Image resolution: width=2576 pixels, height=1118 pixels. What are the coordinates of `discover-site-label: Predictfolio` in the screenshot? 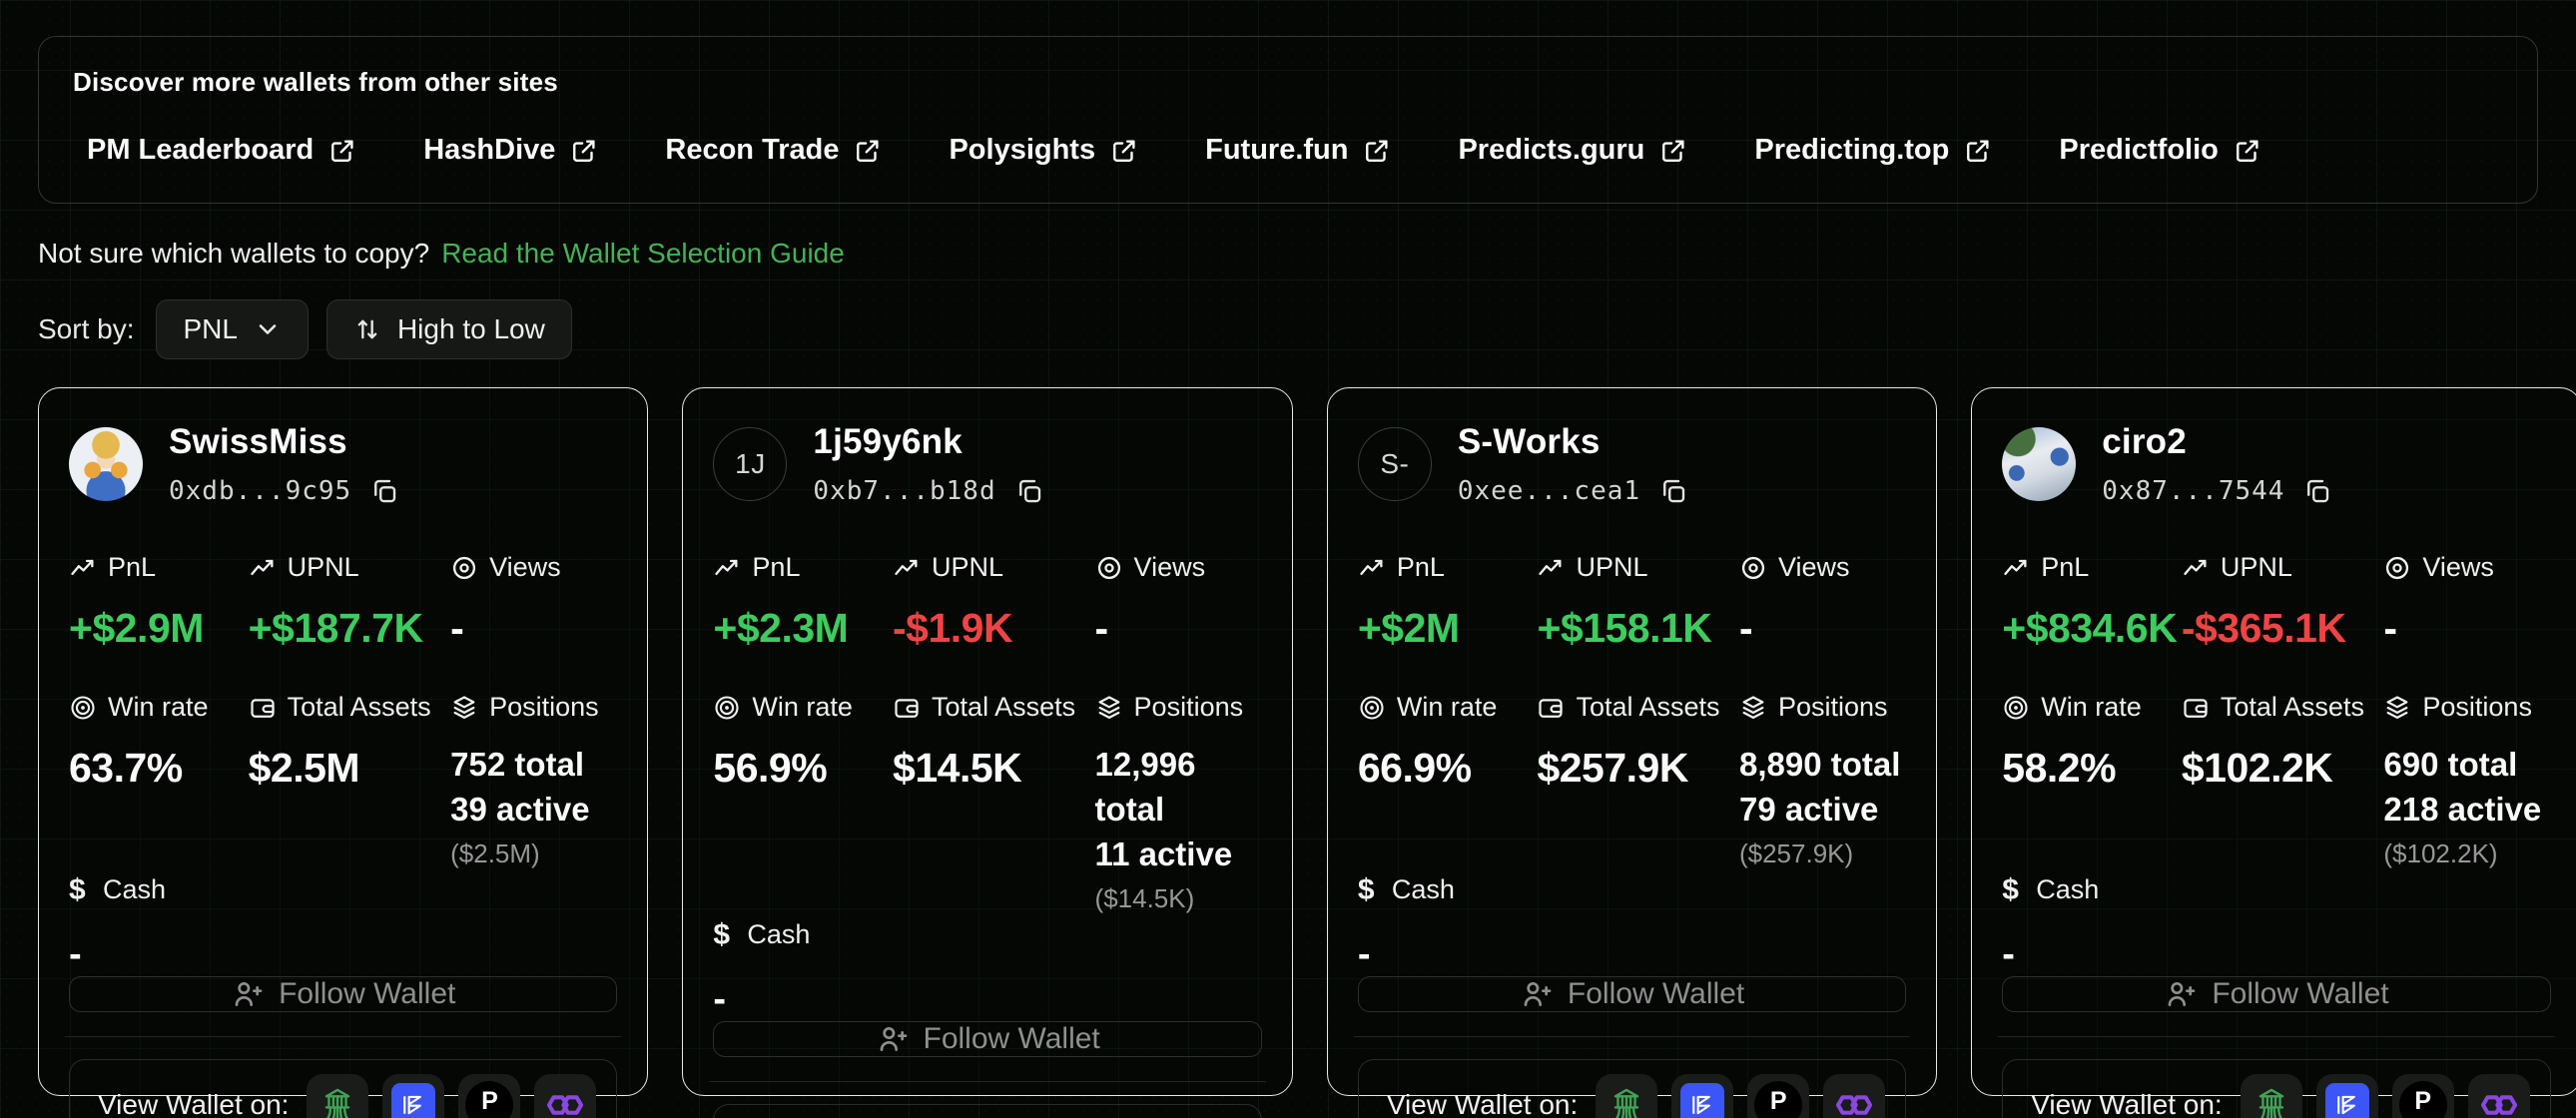 It's located at (2139, 150).